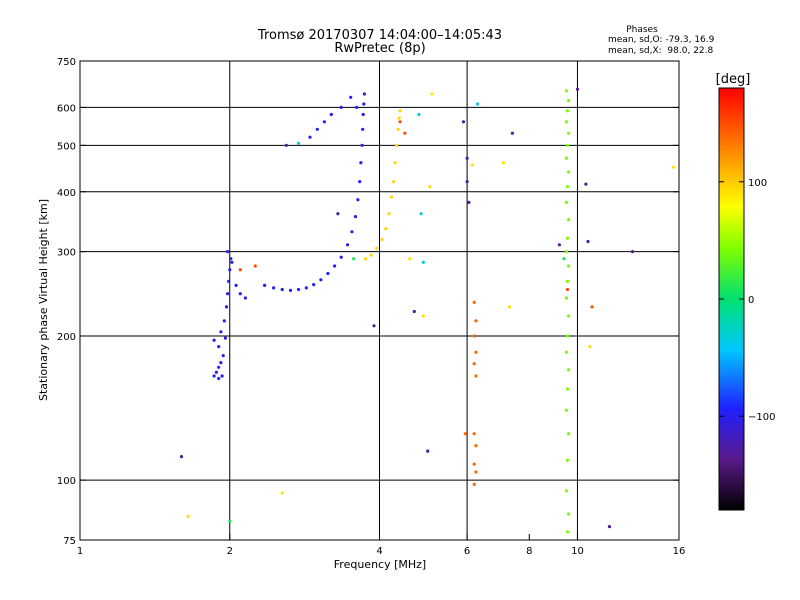 The width and height of the screenshot is (800, 600). I want to click on x-tick-label: 1, so click(80, 551).